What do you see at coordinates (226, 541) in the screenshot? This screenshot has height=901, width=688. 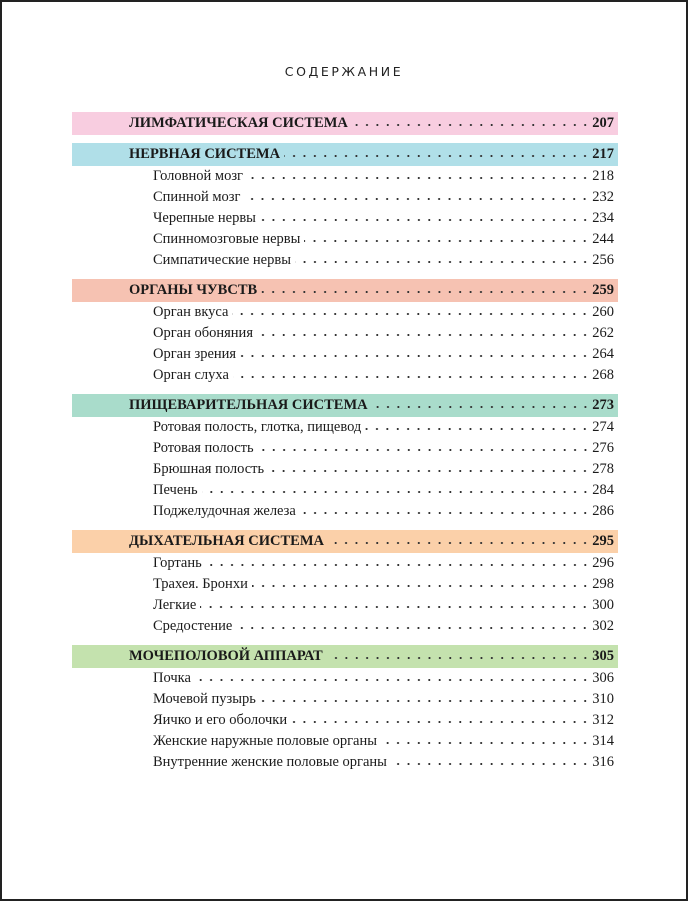 I see `section-header-label: ДЫХАТЕЛЬНАЯ СИСТЕМА` at bounding box center [226, 541].